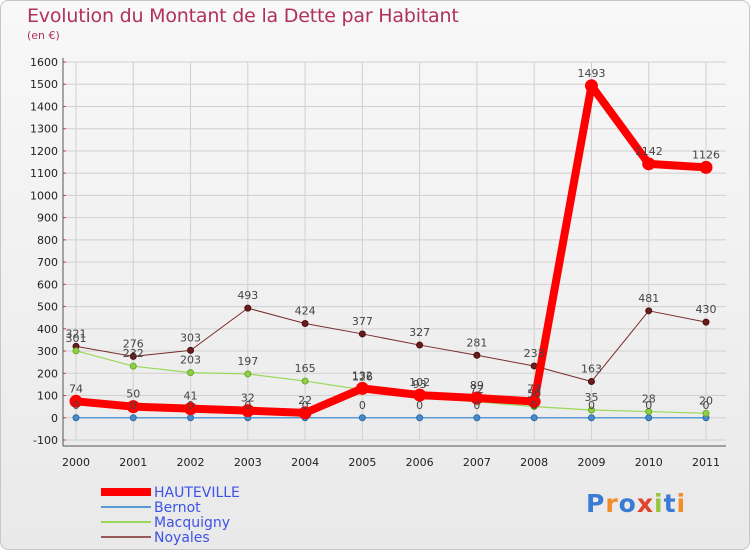  What do you see at coordinates (477, 389) in the screenshot?
I see `data-label-macquigny: 72` at bounding box center [477, 389].